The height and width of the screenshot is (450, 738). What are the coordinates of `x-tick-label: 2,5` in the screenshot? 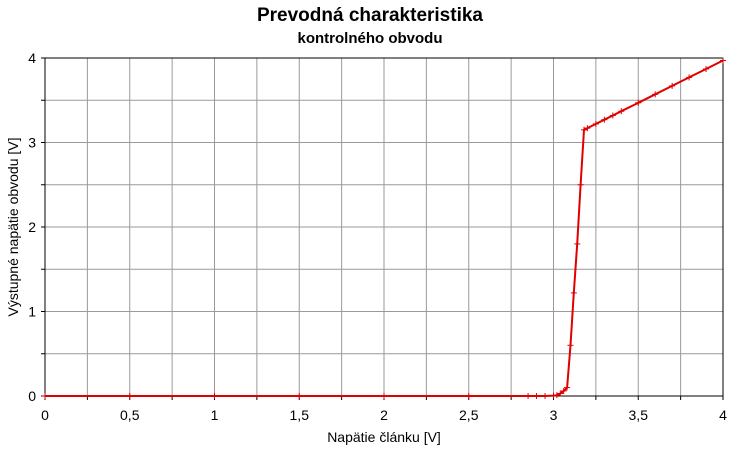 It's located at (469, 415).